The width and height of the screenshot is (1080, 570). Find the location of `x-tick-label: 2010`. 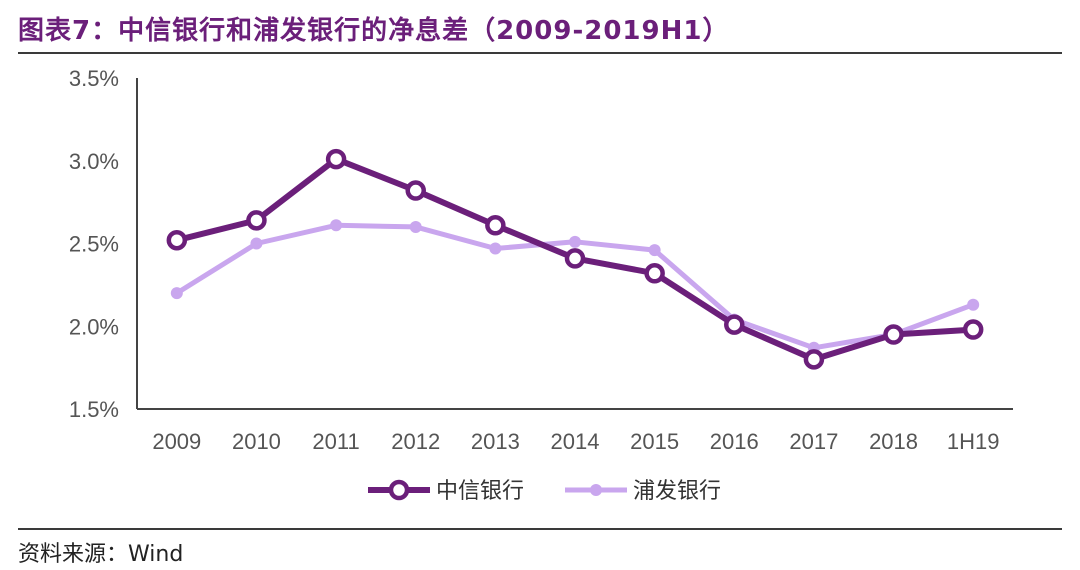

x-tick-label: 2010 is located at coordinates (256, 441).